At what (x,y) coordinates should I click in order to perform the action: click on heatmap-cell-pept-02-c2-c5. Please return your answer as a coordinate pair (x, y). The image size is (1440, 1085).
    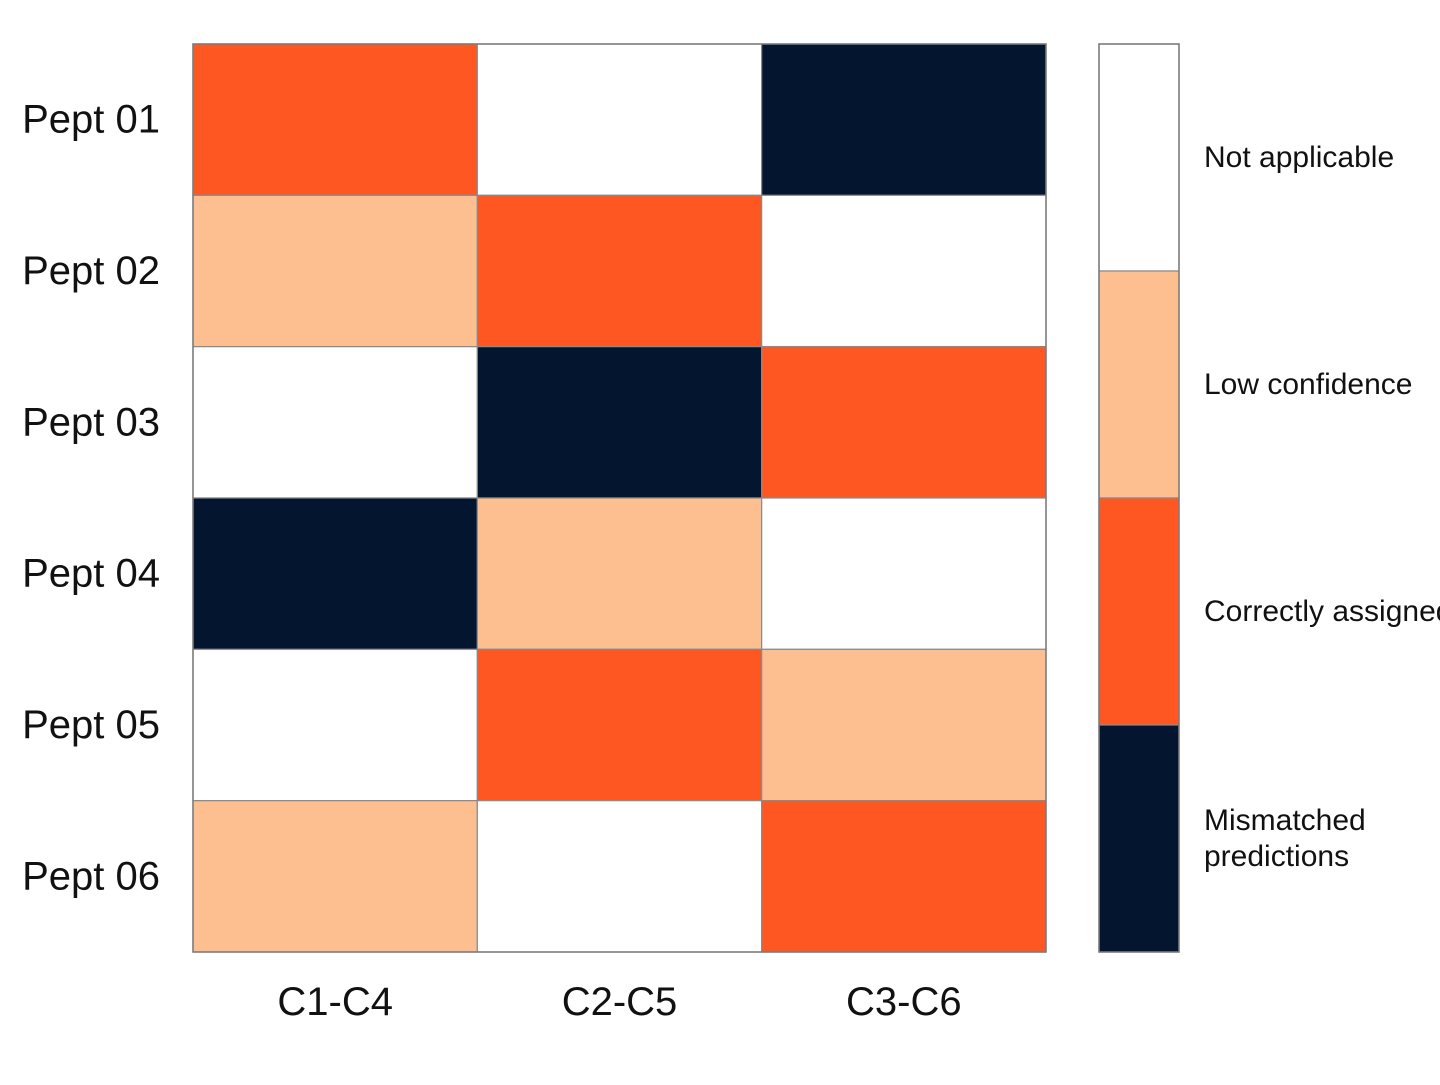
    Looking at the image, I should click on (619, 271).